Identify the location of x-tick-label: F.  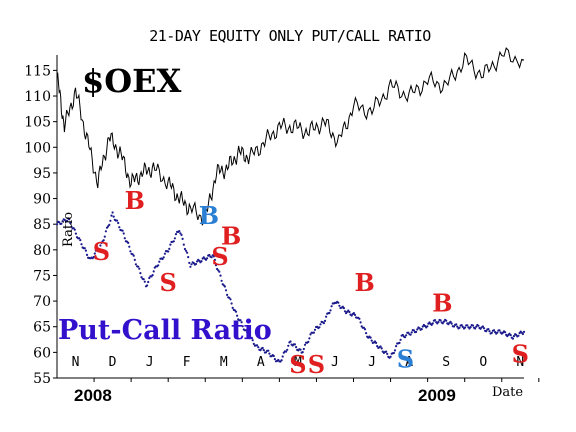
(187, 362).